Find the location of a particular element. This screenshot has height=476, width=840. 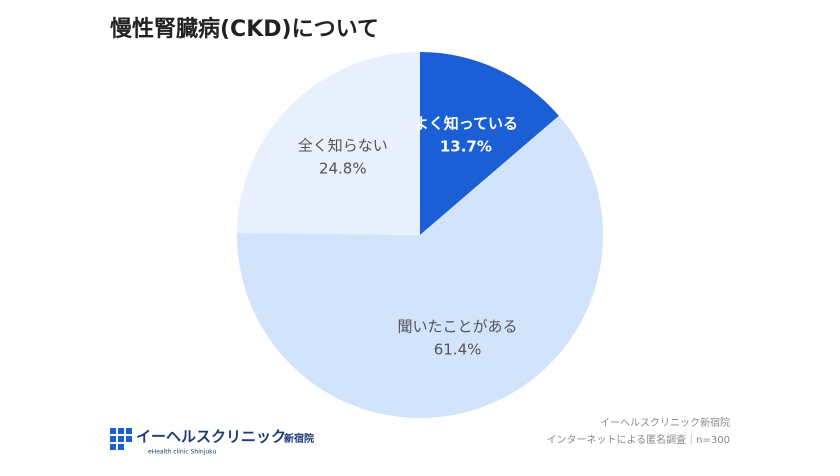

slice-label: 全く知らない is located at coordinates (343, 145).